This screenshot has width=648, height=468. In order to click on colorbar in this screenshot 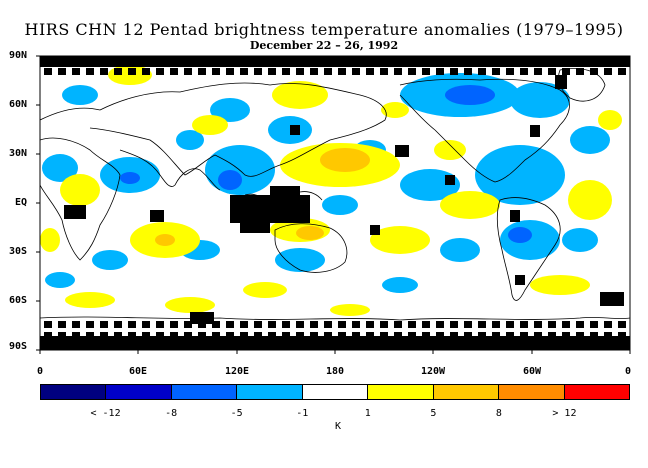, I will do `click(335, 392)`.